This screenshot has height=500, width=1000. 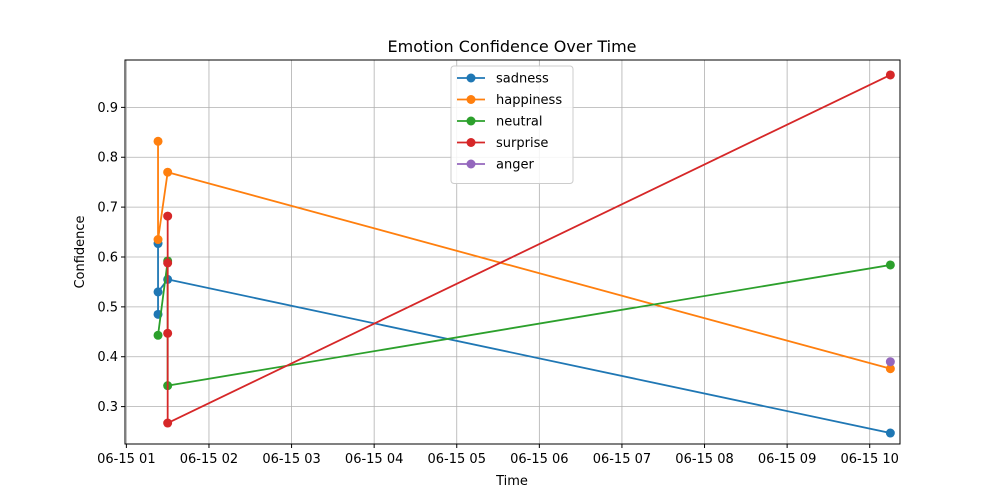 What do you see at coordinates (209, 459) in the screenshot?
I see `x-tick-label: 06-15 02` at bounding box center [209, 459].